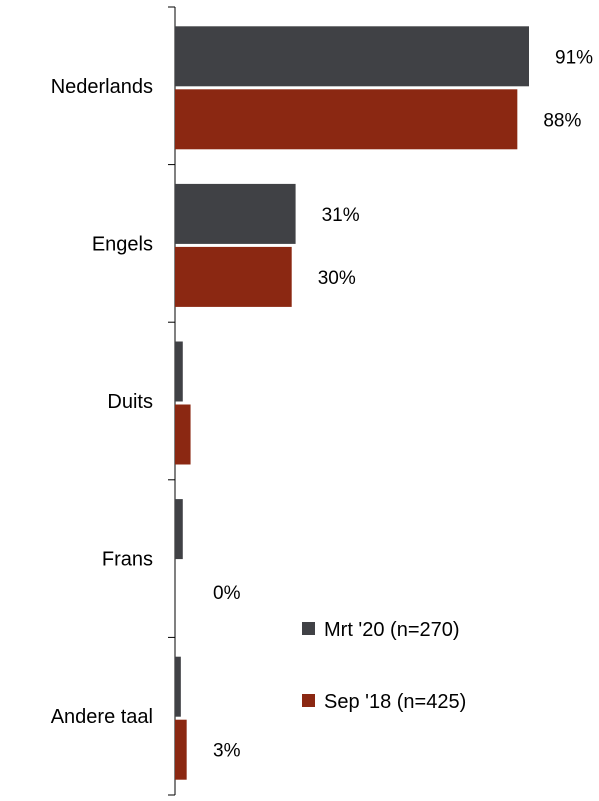 This screenshot has width=599, height=801. I want to click on category-label: Frans, so click(127, 560).